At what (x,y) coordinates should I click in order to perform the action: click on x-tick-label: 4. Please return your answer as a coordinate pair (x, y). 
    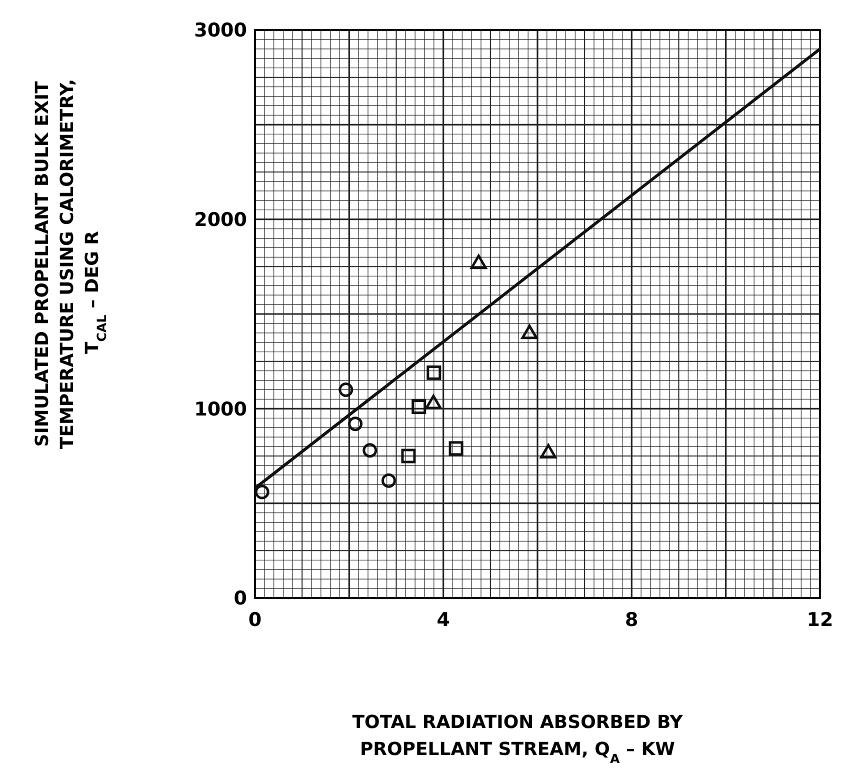
    Looking at the image, I should click on (443, 620).